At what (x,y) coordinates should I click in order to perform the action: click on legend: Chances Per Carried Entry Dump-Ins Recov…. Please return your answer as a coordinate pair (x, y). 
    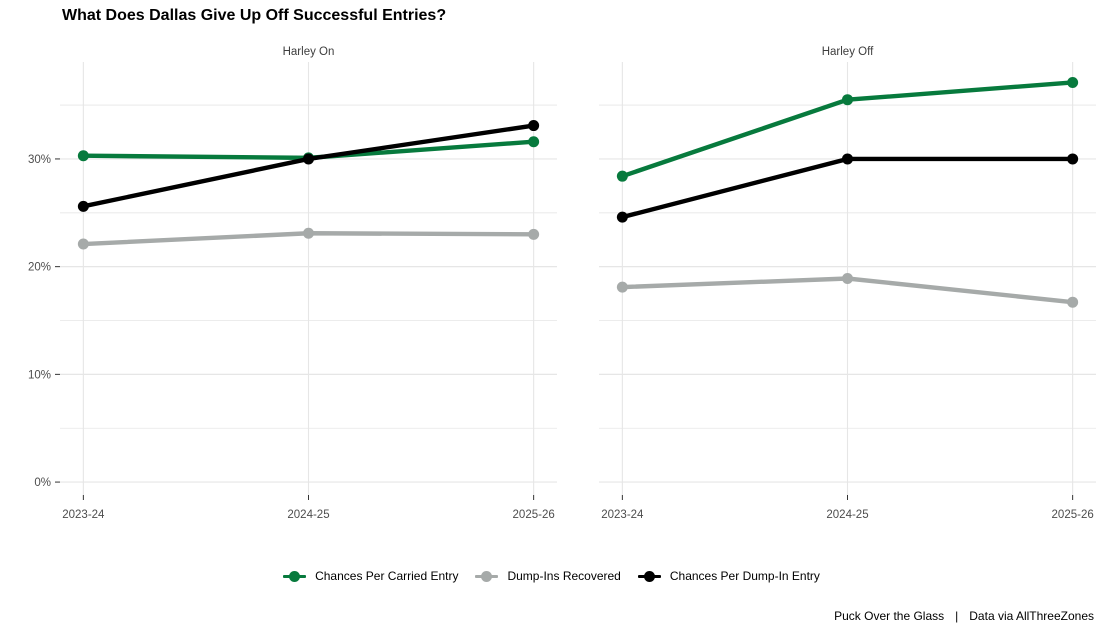
    Looking at the image, I should click on (551, 576).